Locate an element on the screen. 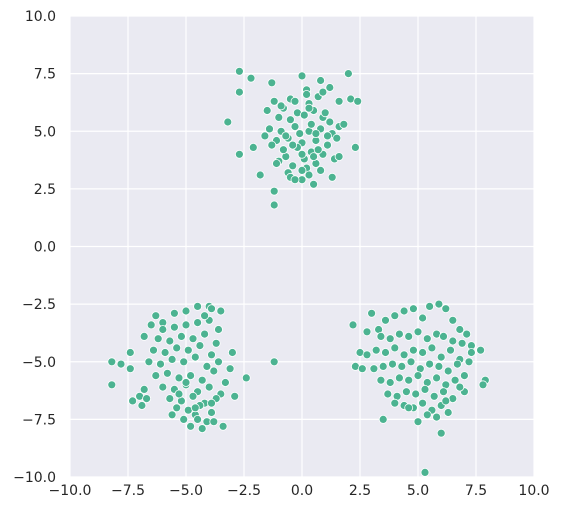  y-tick-label: 2.5 is located at coordinates (45, 190).